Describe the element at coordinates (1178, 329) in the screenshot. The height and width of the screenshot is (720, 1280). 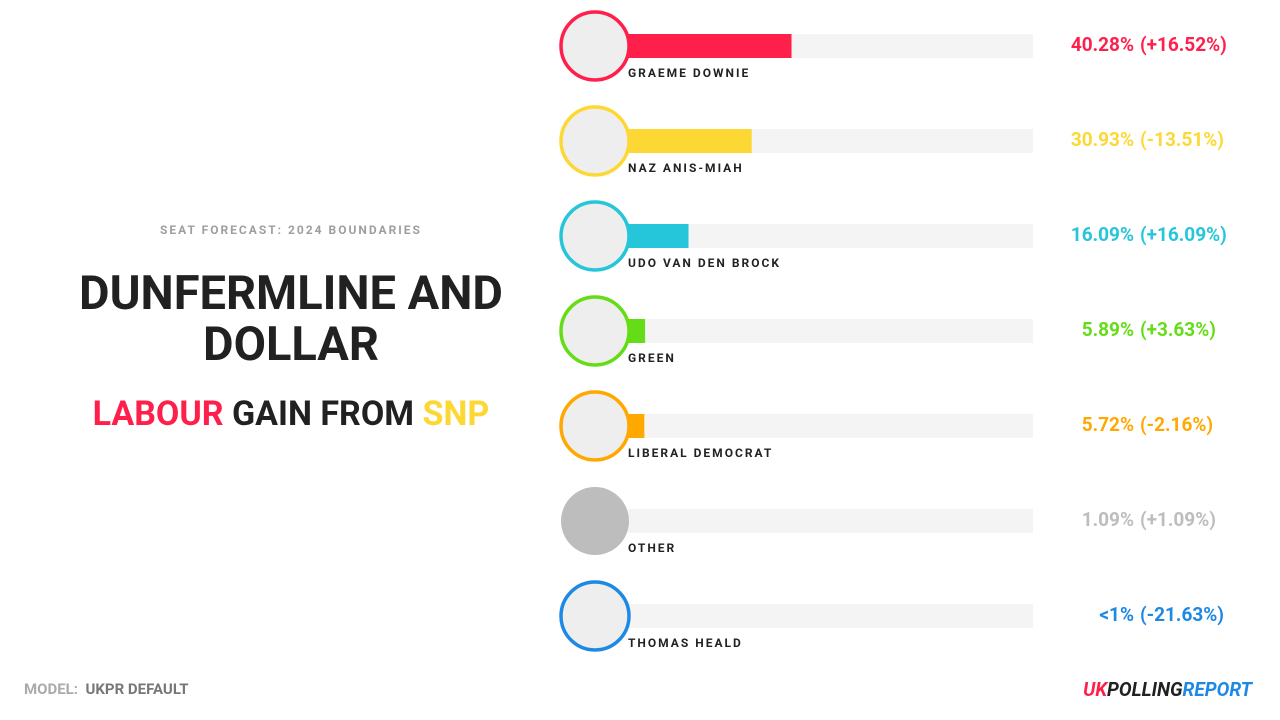
I see `change-label: (+3.63%)` at that location.